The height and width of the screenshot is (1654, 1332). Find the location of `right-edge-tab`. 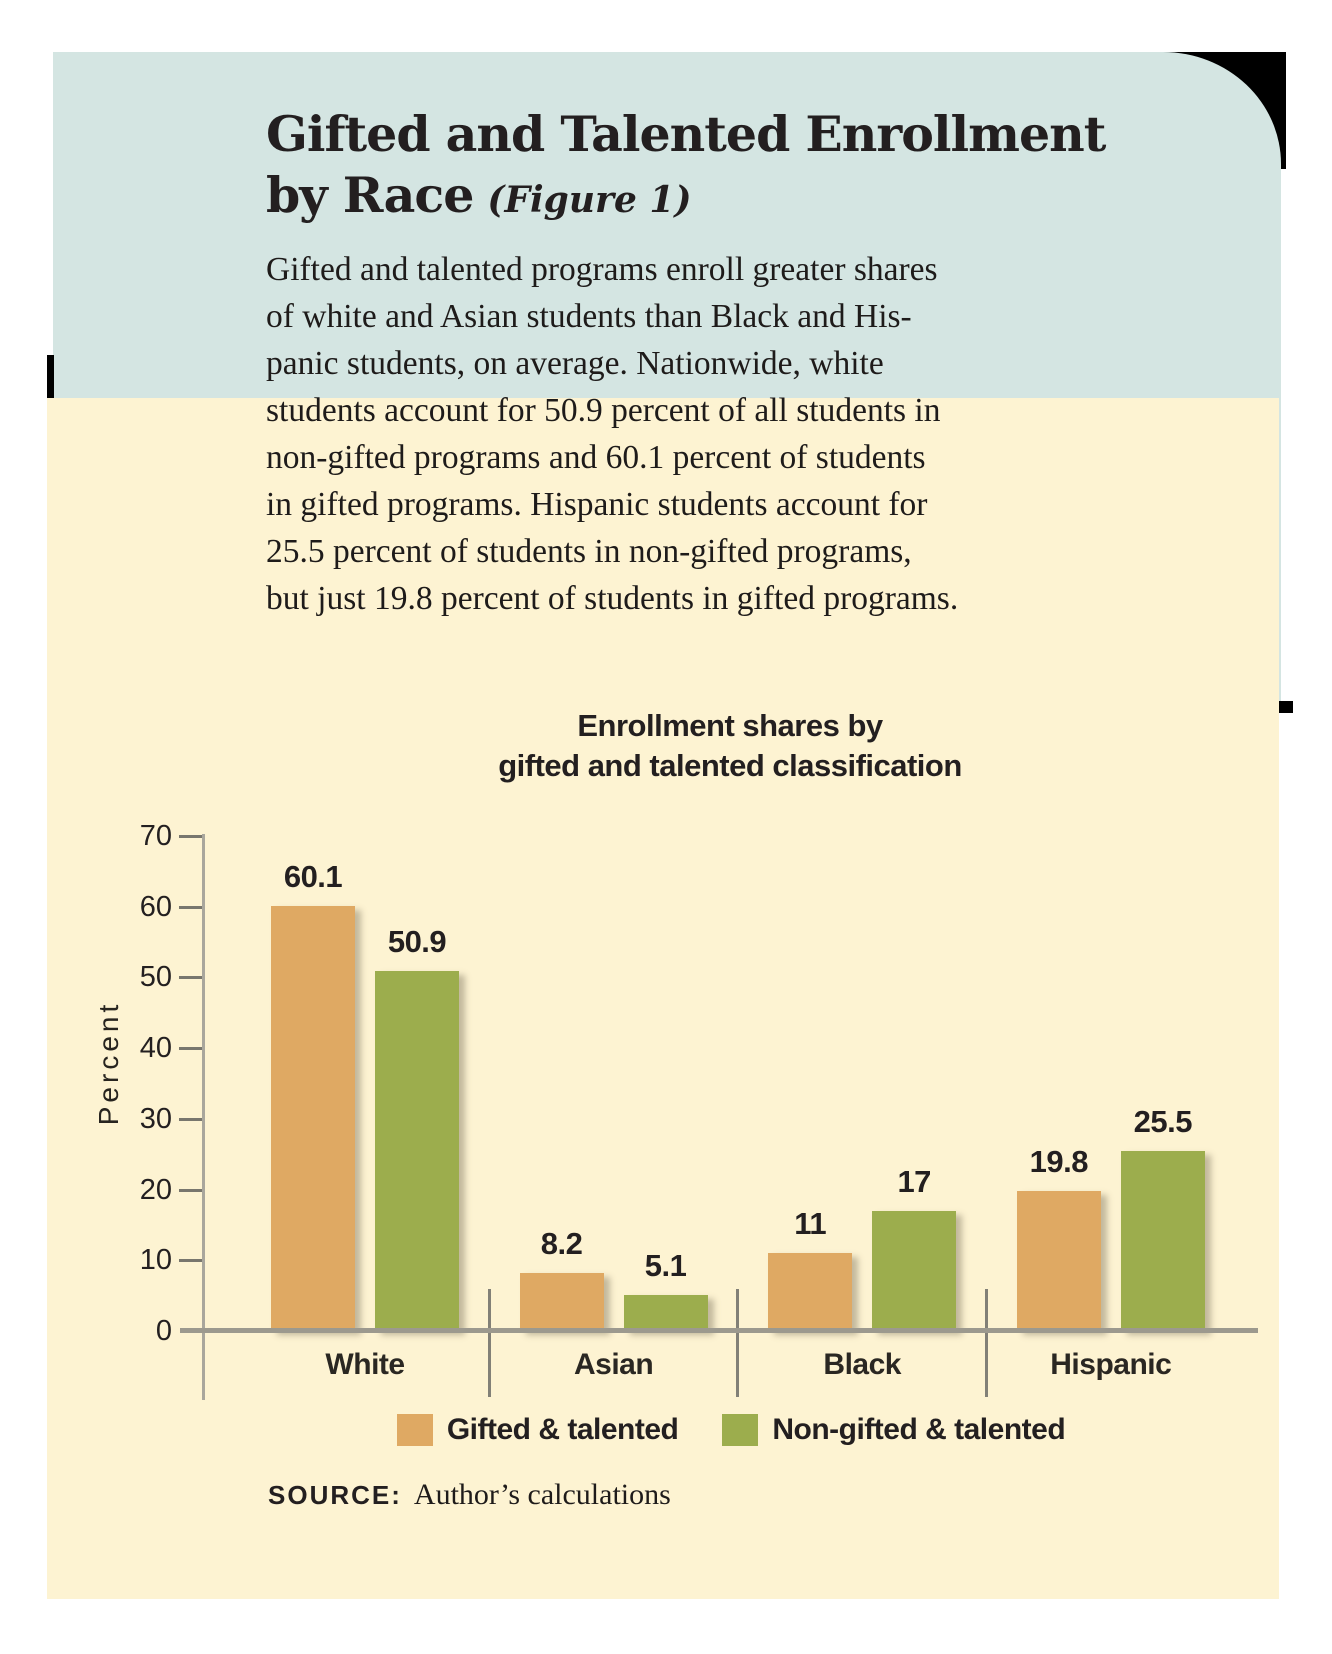

right-edge-tab is located at coordinates (1286, 707).